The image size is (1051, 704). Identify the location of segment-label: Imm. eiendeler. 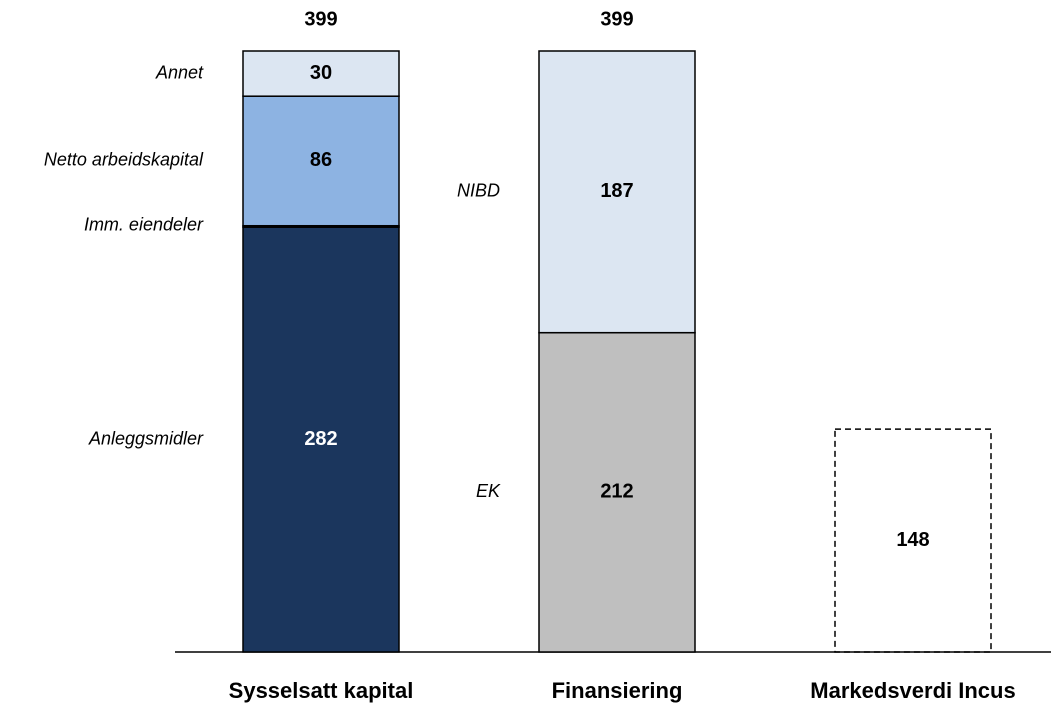
(144, 224).